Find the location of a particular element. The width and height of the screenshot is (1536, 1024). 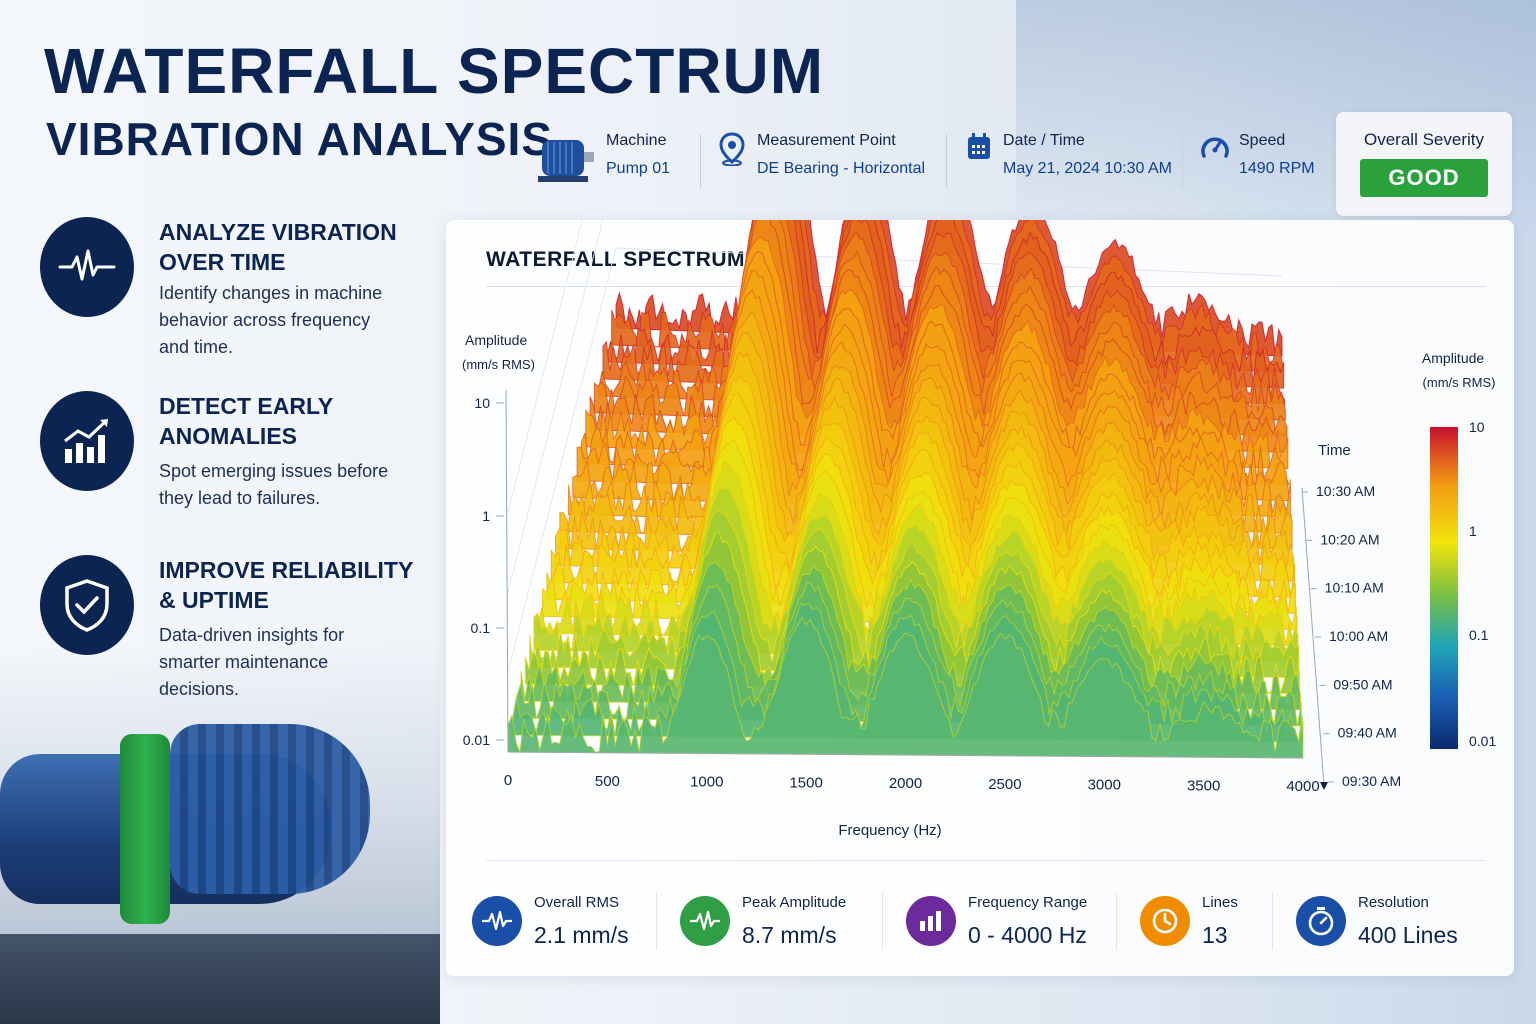

time-axis-label: Time is located at coordinates (1334, 450).